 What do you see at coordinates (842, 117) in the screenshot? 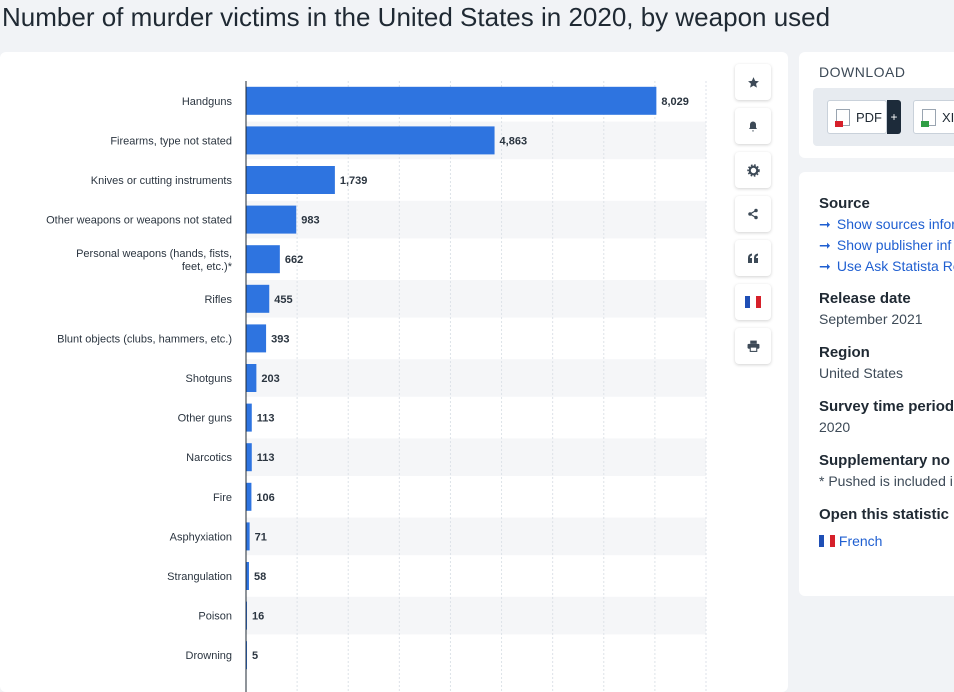
I see `pdf-file-icon` at bounding box center [842, 117].